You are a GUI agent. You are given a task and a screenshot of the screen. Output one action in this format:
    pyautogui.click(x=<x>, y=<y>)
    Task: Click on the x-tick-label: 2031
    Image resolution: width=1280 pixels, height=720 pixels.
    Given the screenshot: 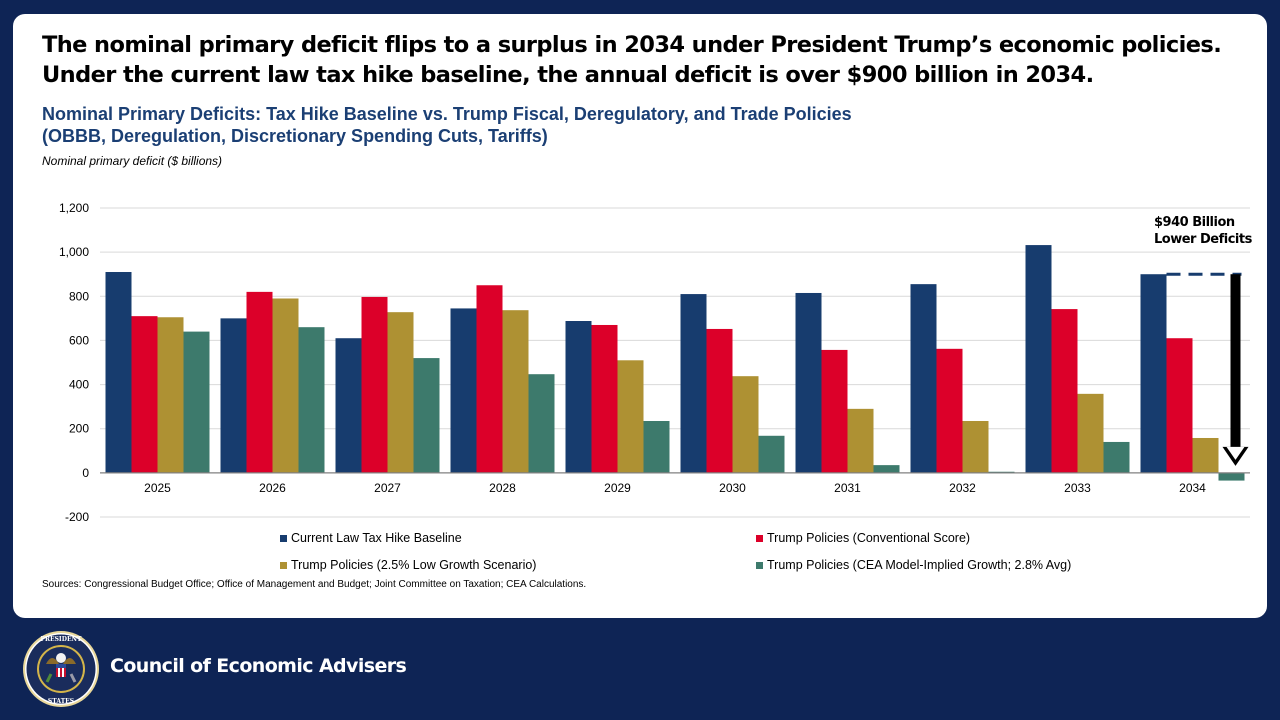 What is the action you would take?
    pyautogui.click(x=847, y=488)
    